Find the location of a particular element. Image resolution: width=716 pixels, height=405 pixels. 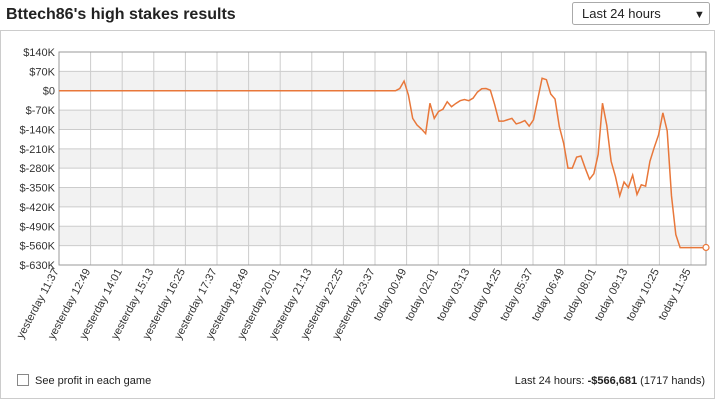

end-marker is located at coordinates (706, 247).